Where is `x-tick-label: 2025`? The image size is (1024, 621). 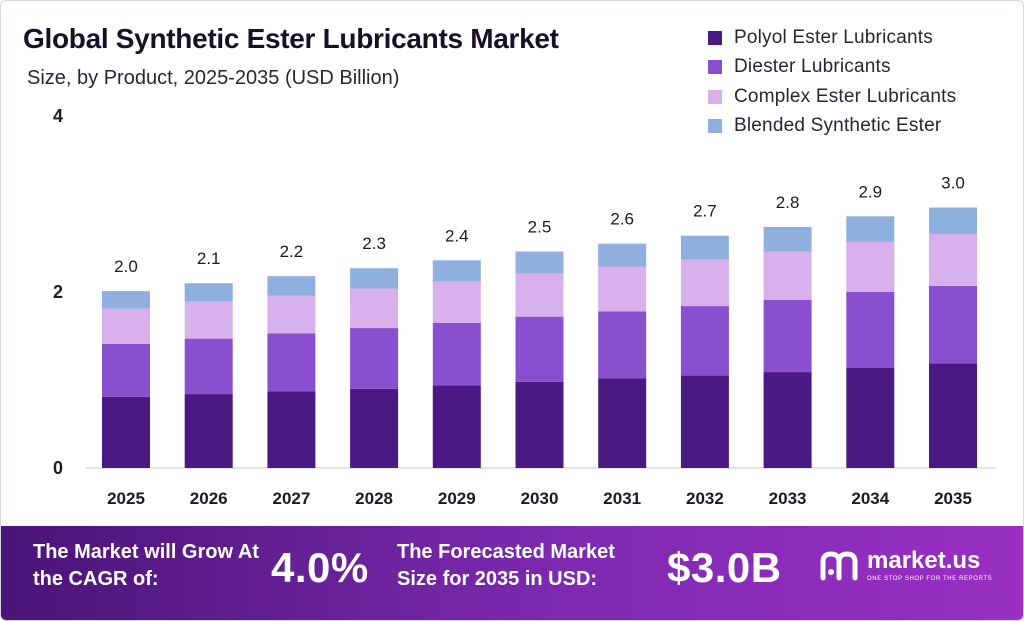
x-tick-label: 2025 is located at coordinates (126, 498).